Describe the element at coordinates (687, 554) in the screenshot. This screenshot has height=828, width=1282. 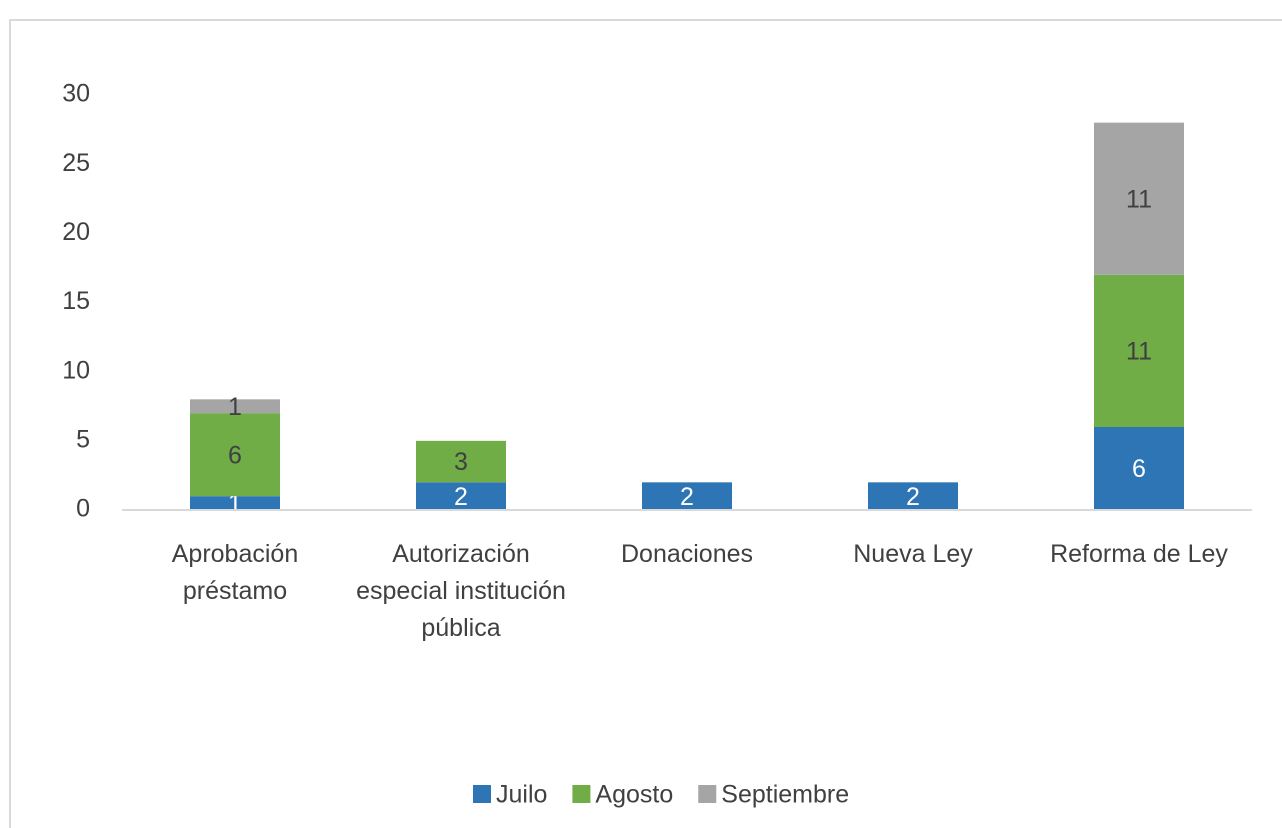
I see `x-tick-label: Donaciones` at that location.